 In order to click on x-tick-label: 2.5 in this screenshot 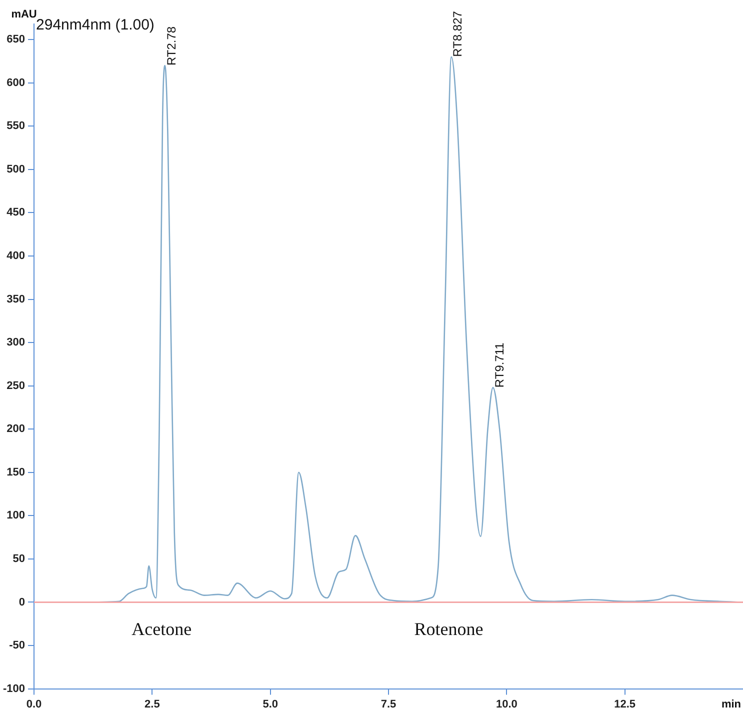, I will do `click(152, 704)`.